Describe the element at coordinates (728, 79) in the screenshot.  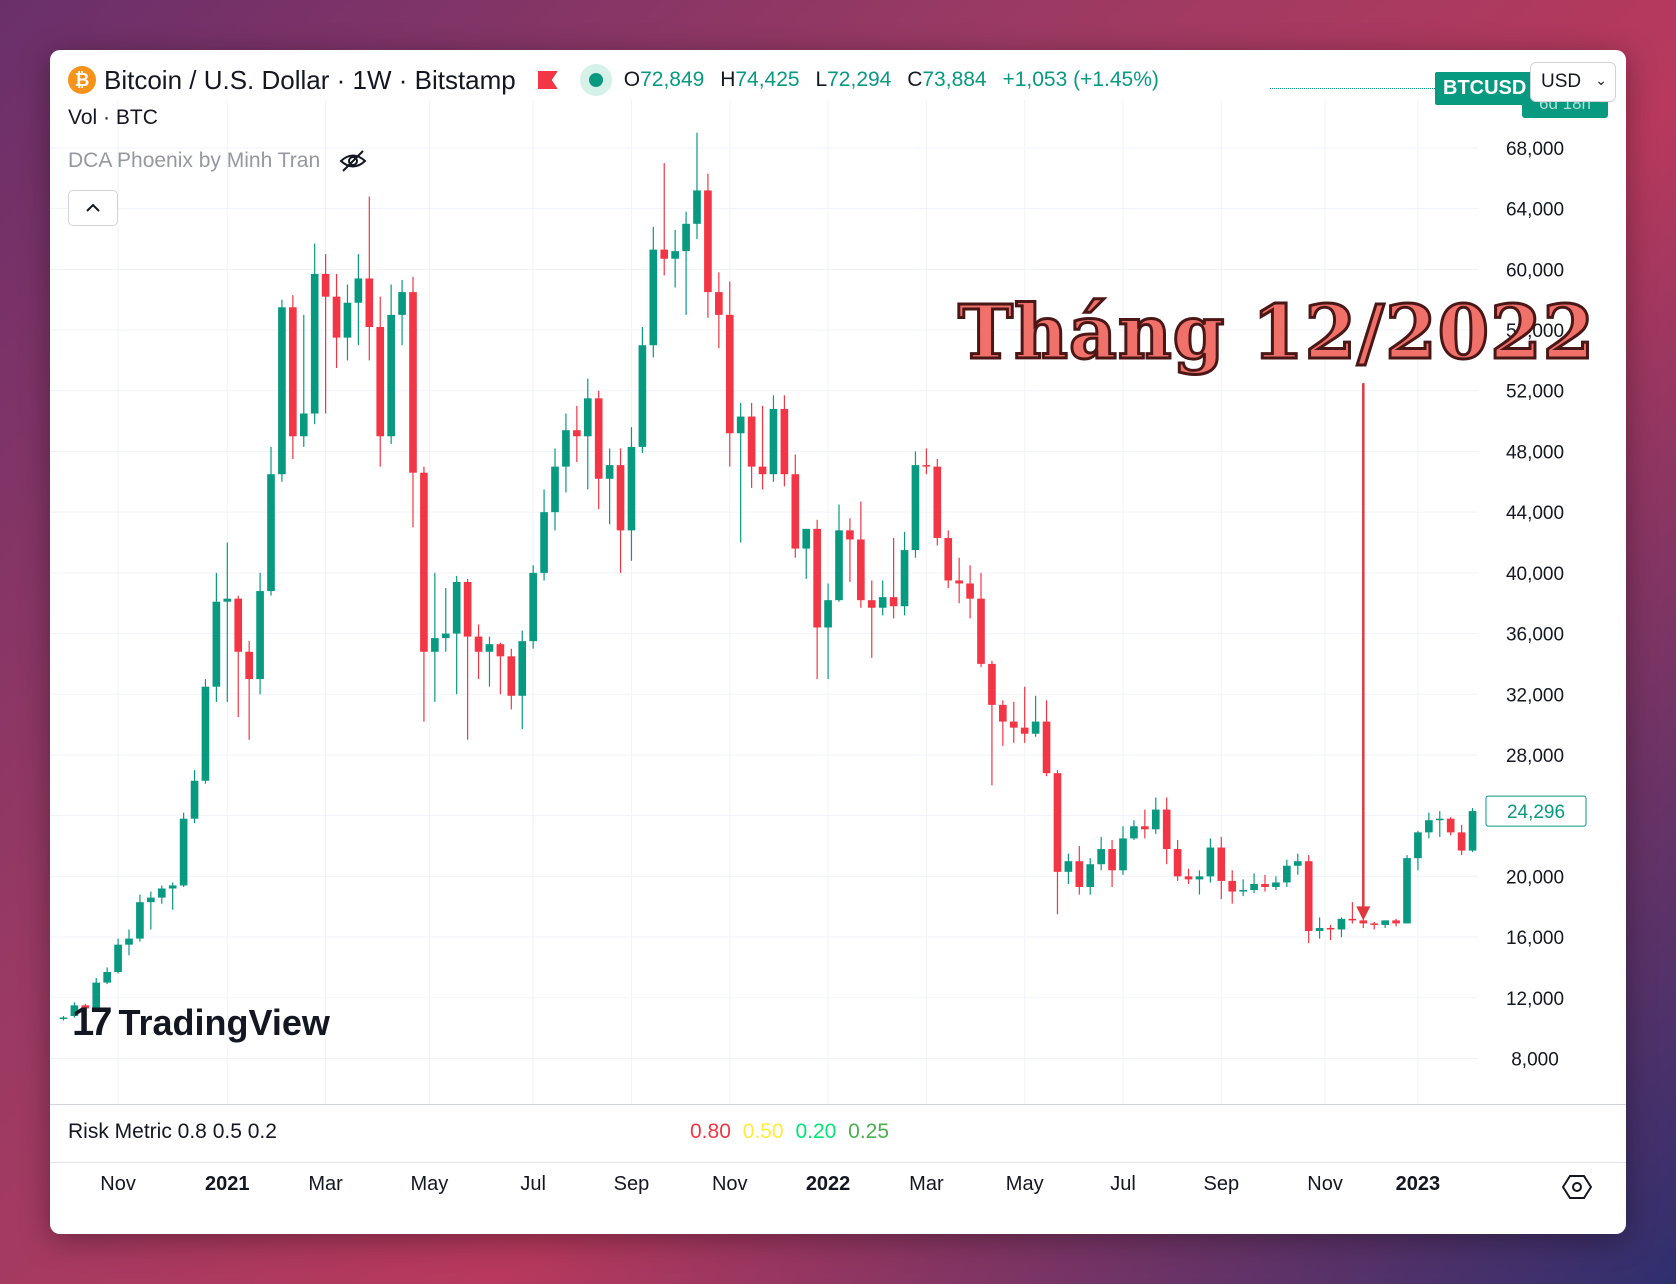
I see `high-label: H` at that location.